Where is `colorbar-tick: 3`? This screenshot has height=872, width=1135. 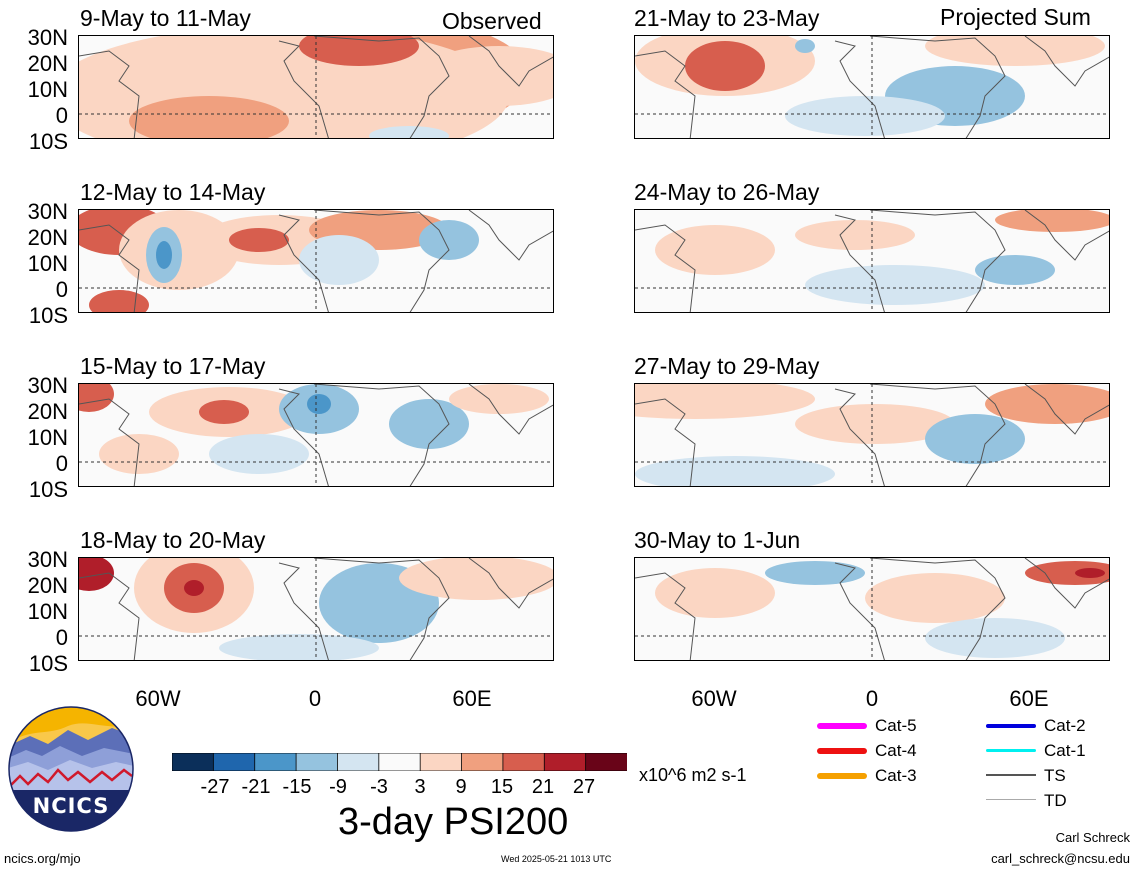 colorbar-tick: 3 is located at coordinates (420, 787).